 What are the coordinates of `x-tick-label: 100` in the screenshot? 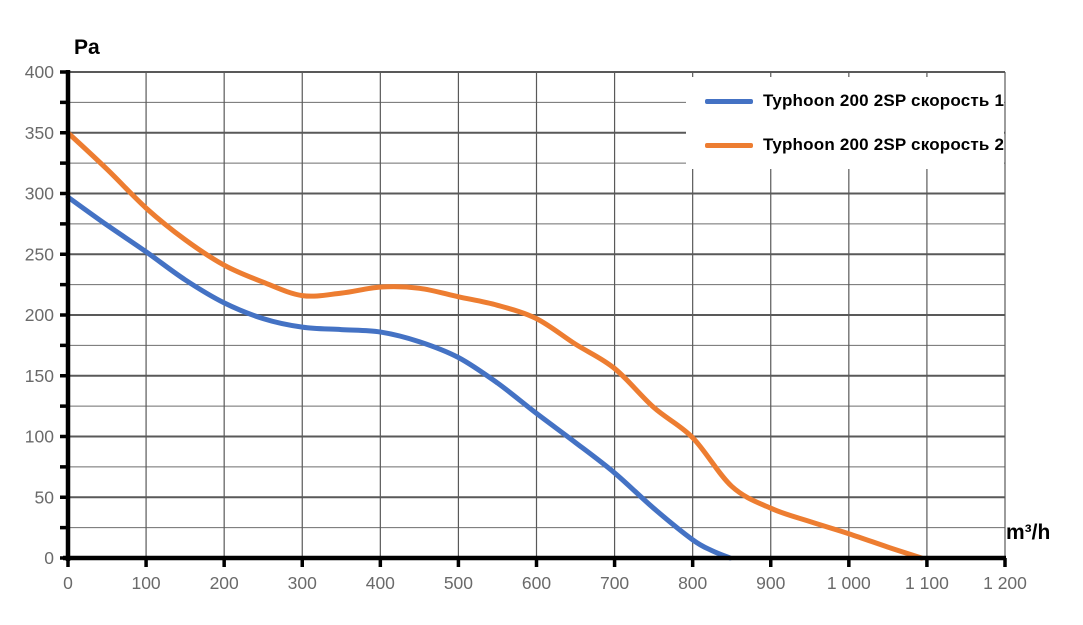 It's located at (145, 583).